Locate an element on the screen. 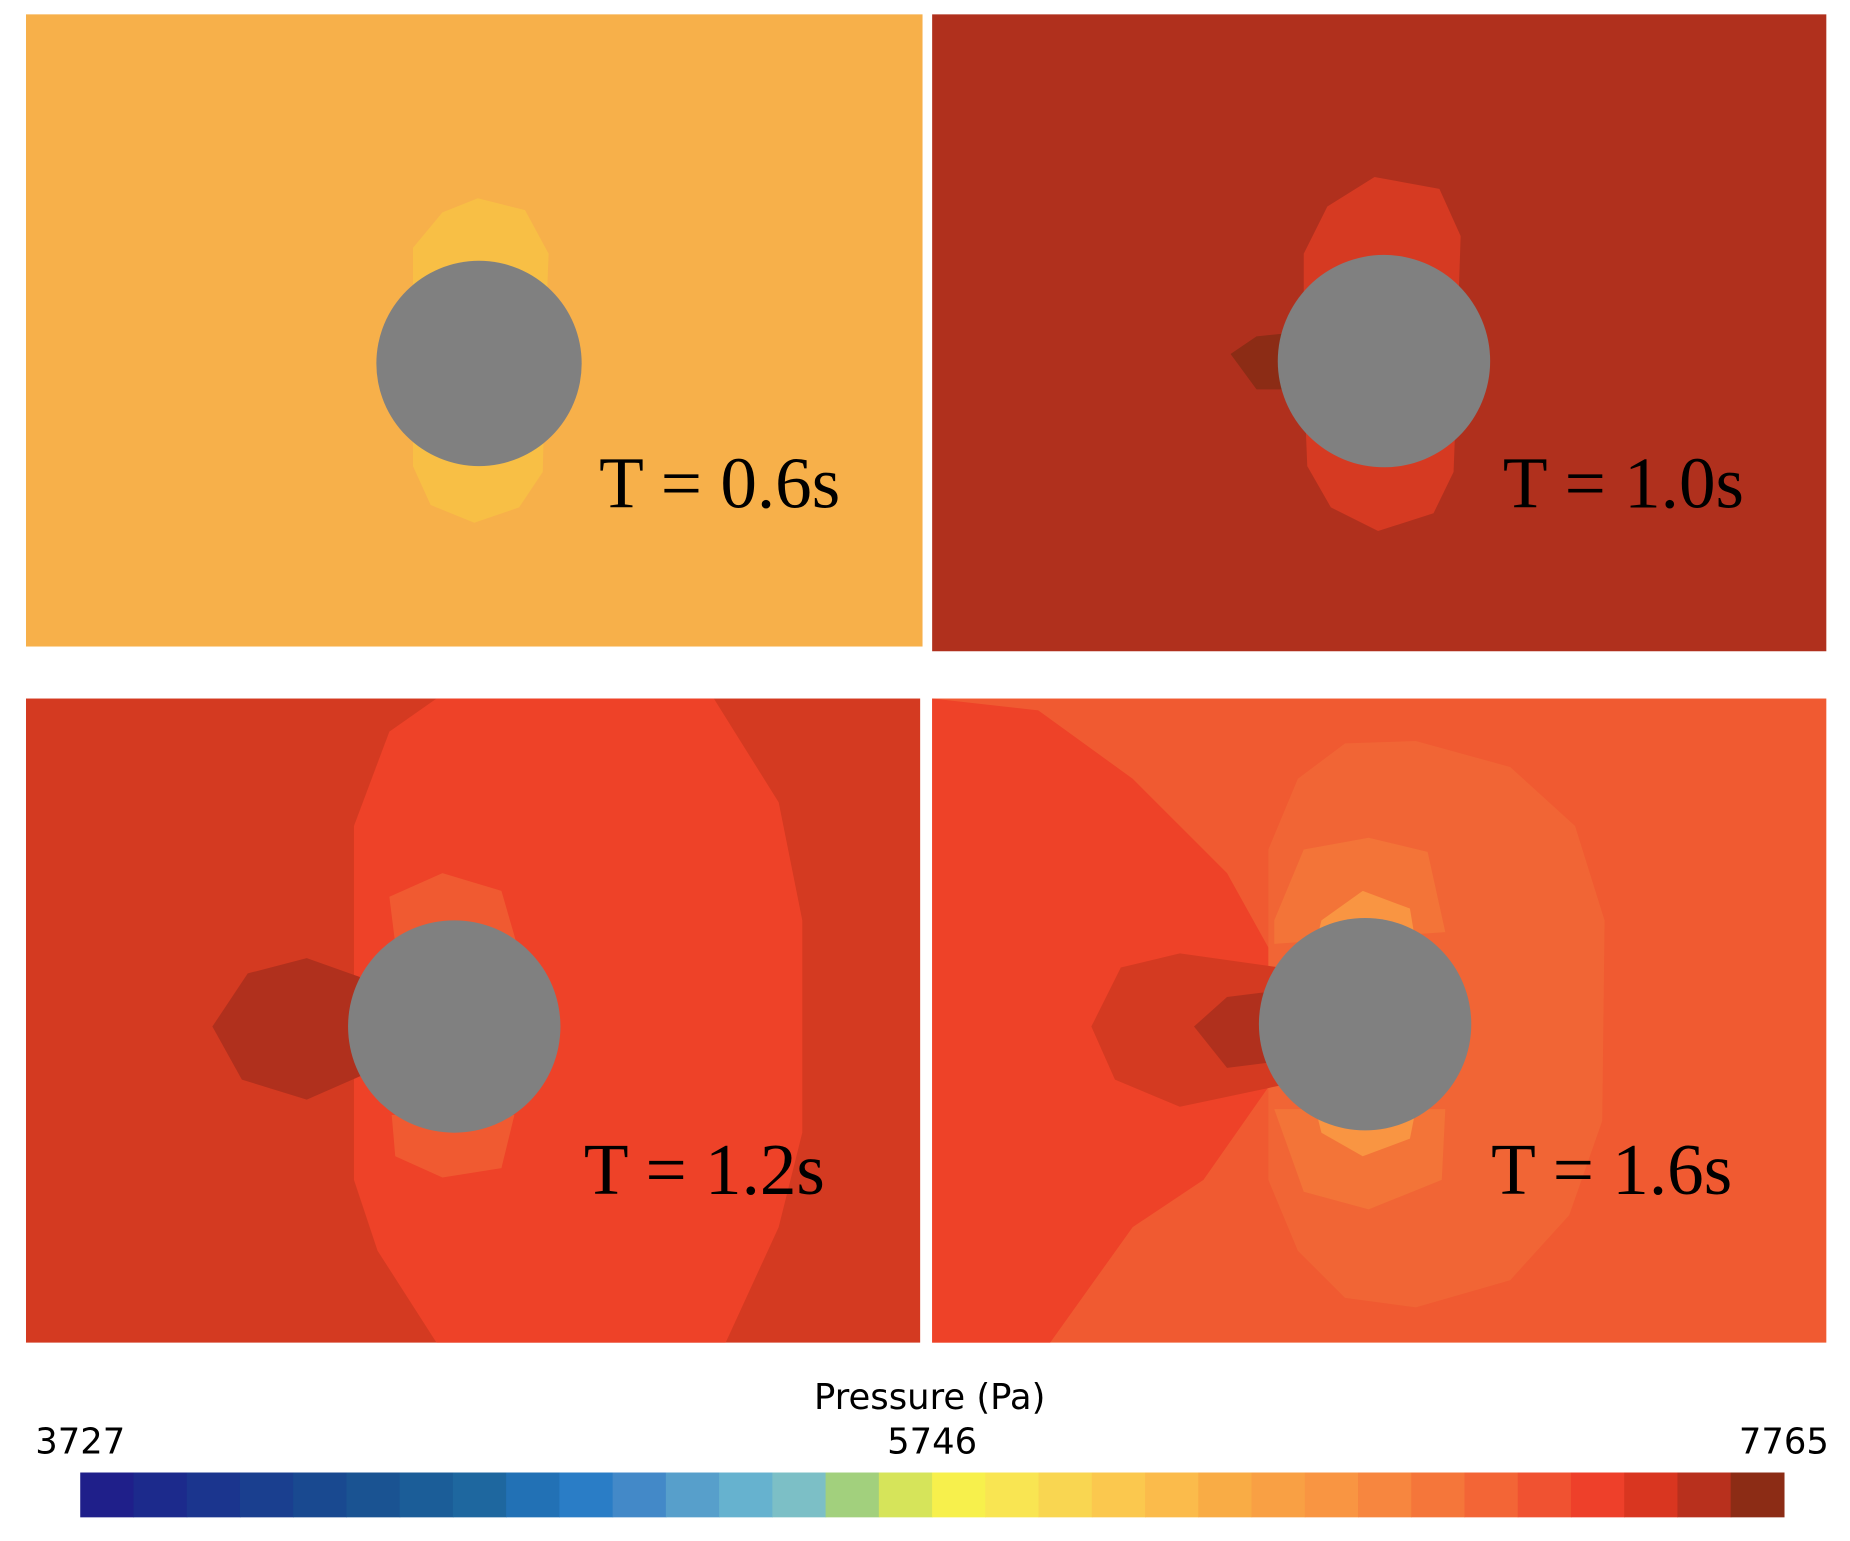 Image resolution: width=1850 pixels, height=1541 pixels. colorbar-tick-label: 5746 is located at coordinates (932, 1442).